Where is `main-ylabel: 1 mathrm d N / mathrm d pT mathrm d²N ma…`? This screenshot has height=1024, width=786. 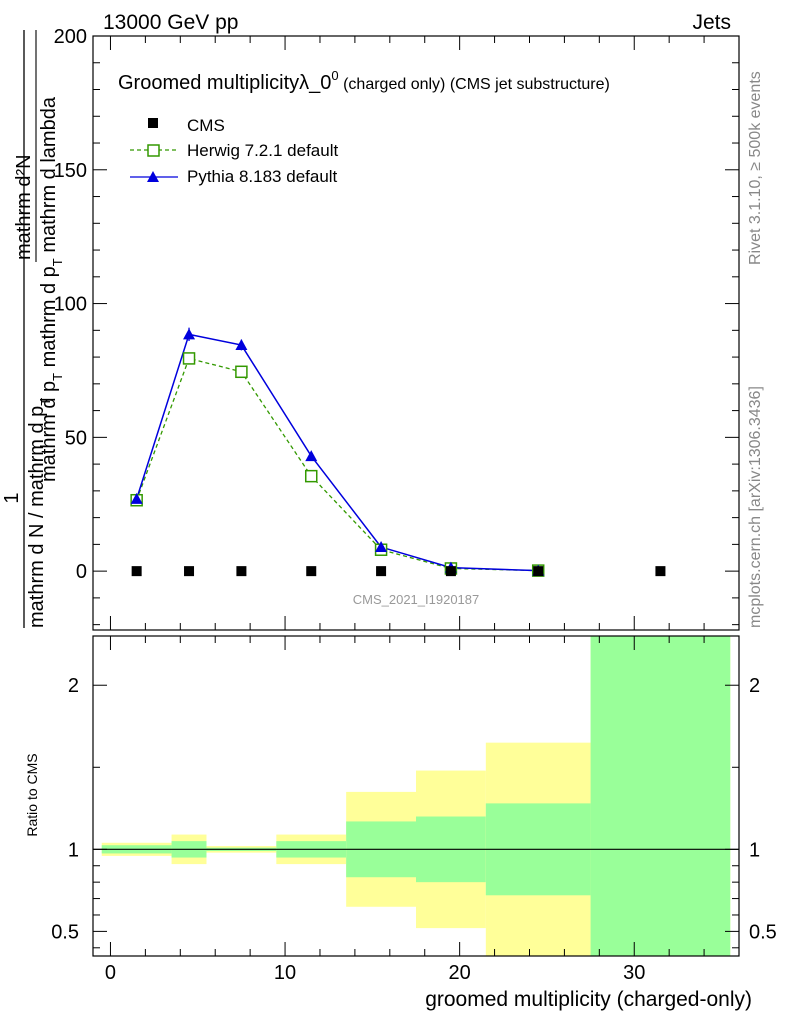 main-ylabel: 1 mathrm d N / mathrm d pT mathrm d²N ma… is located at coordinates (33, 329).